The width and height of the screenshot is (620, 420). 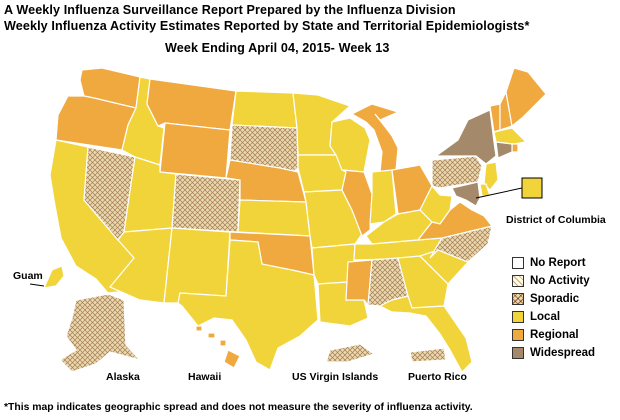 I want to click on state-alaska, so click(x=100, y=333).